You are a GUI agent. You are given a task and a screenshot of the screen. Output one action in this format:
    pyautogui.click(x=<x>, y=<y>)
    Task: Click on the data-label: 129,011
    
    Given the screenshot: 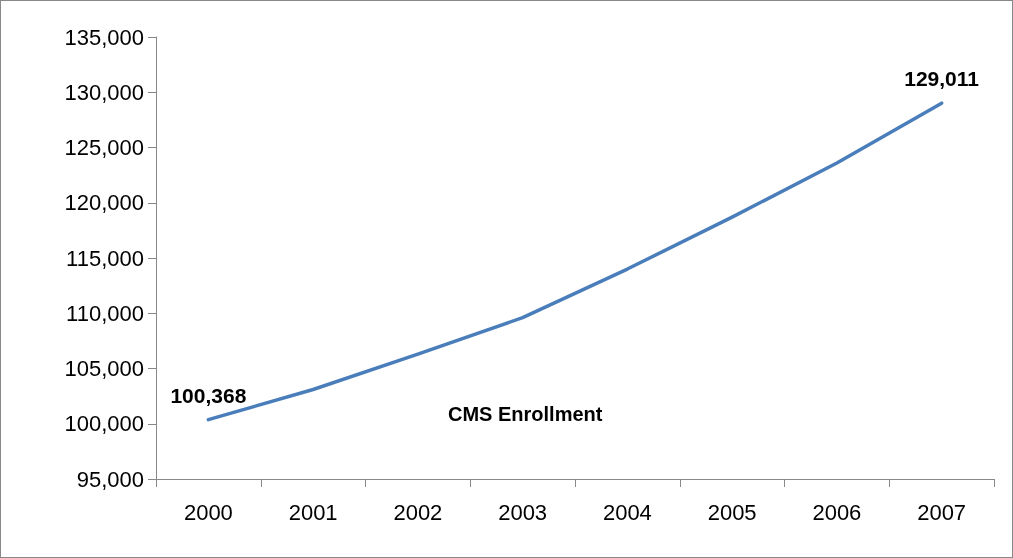 What is the action you would take?
    pyautogui.click(x=942, y=79)
    